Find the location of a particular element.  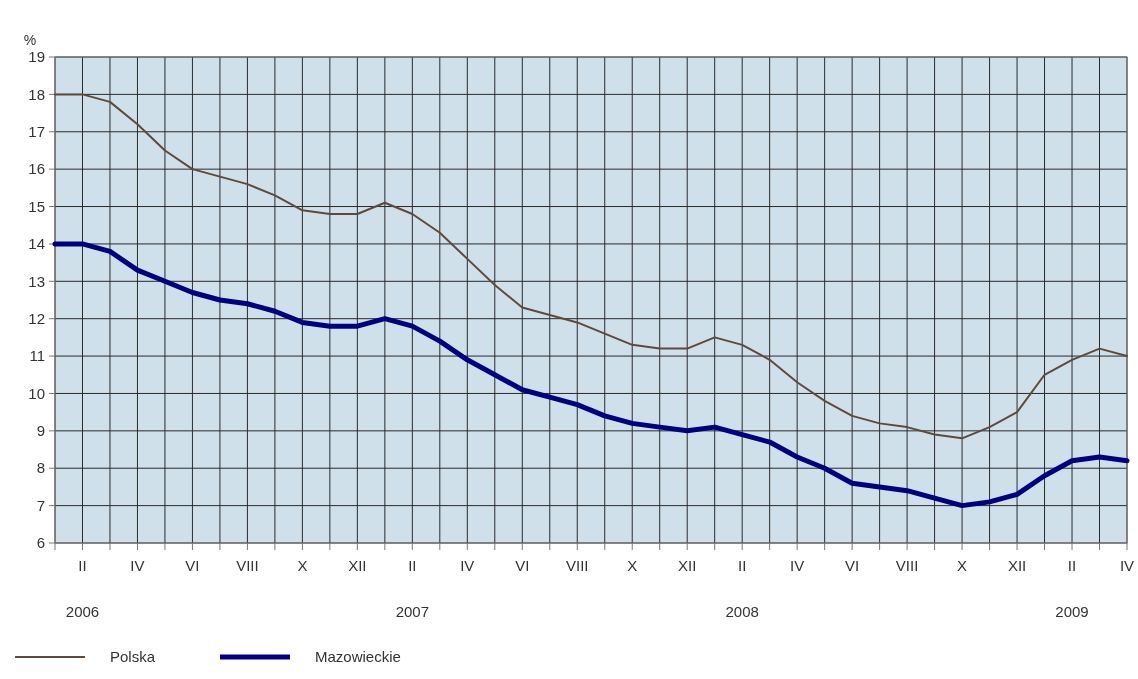

y-axis-title: % is located at coordinates (30, 40).